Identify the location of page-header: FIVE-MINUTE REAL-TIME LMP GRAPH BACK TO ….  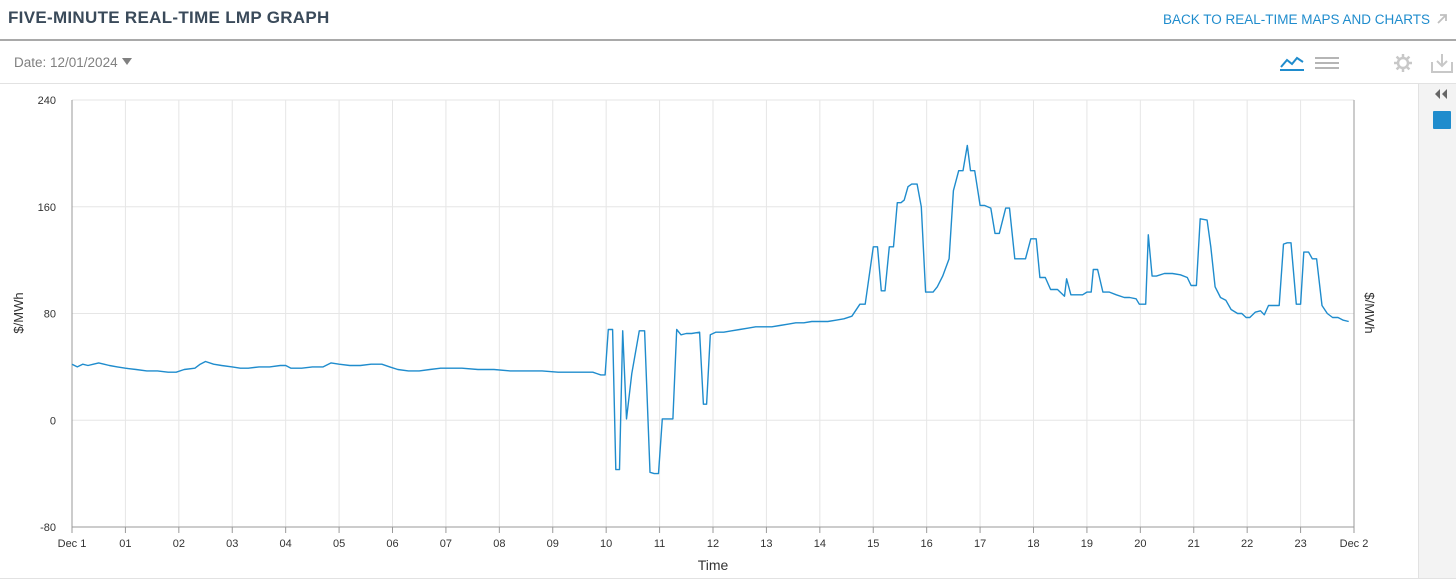
(728, 20).